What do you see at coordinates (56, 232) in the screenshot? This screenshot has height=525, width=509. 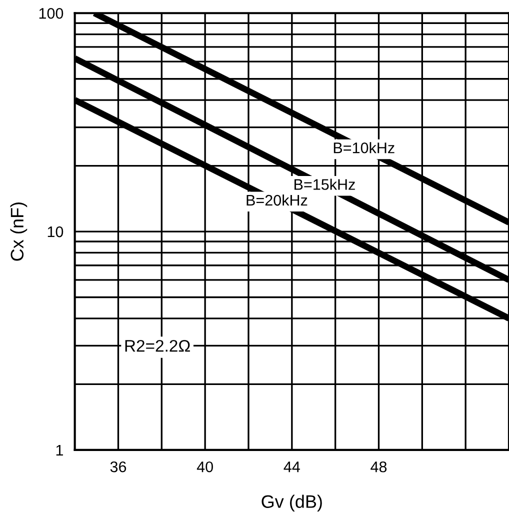 I see `y-tick-label: 10` at bounding box center [56, 232].